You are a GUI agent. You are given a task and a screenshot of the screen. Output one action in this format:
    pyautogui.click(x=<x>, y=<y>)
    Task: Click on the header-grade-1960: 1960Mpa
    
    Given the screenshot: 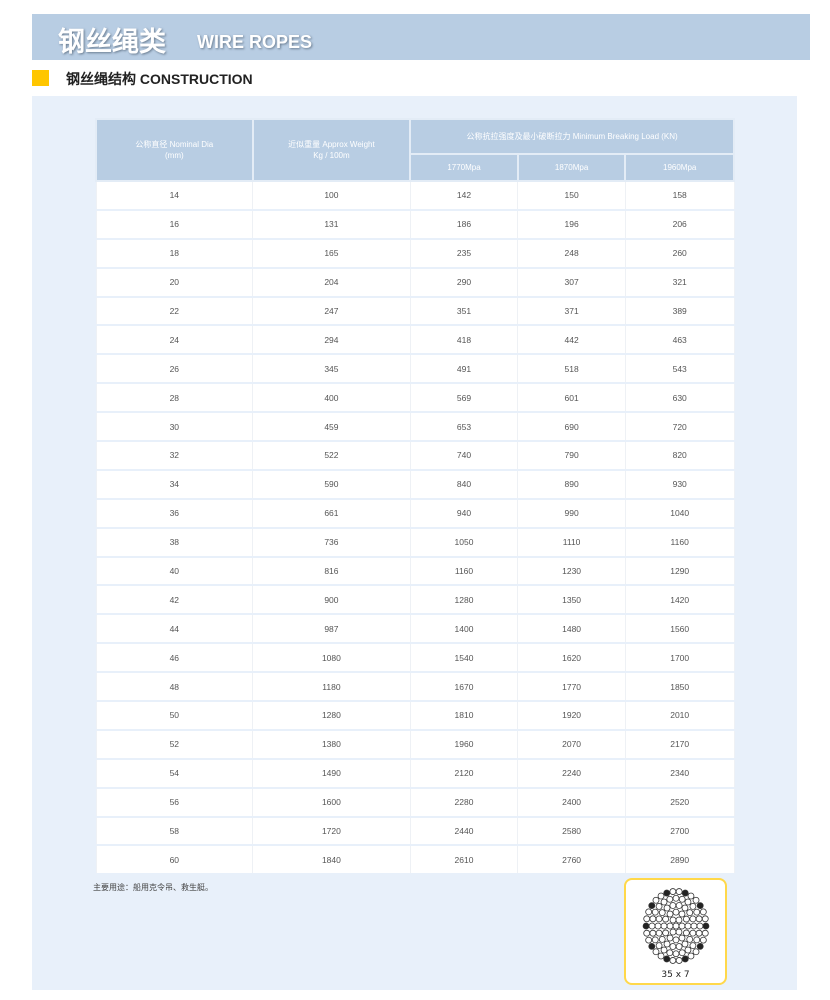 What is the action you would take?
    pyautogui.click(x=679, y=167)
    